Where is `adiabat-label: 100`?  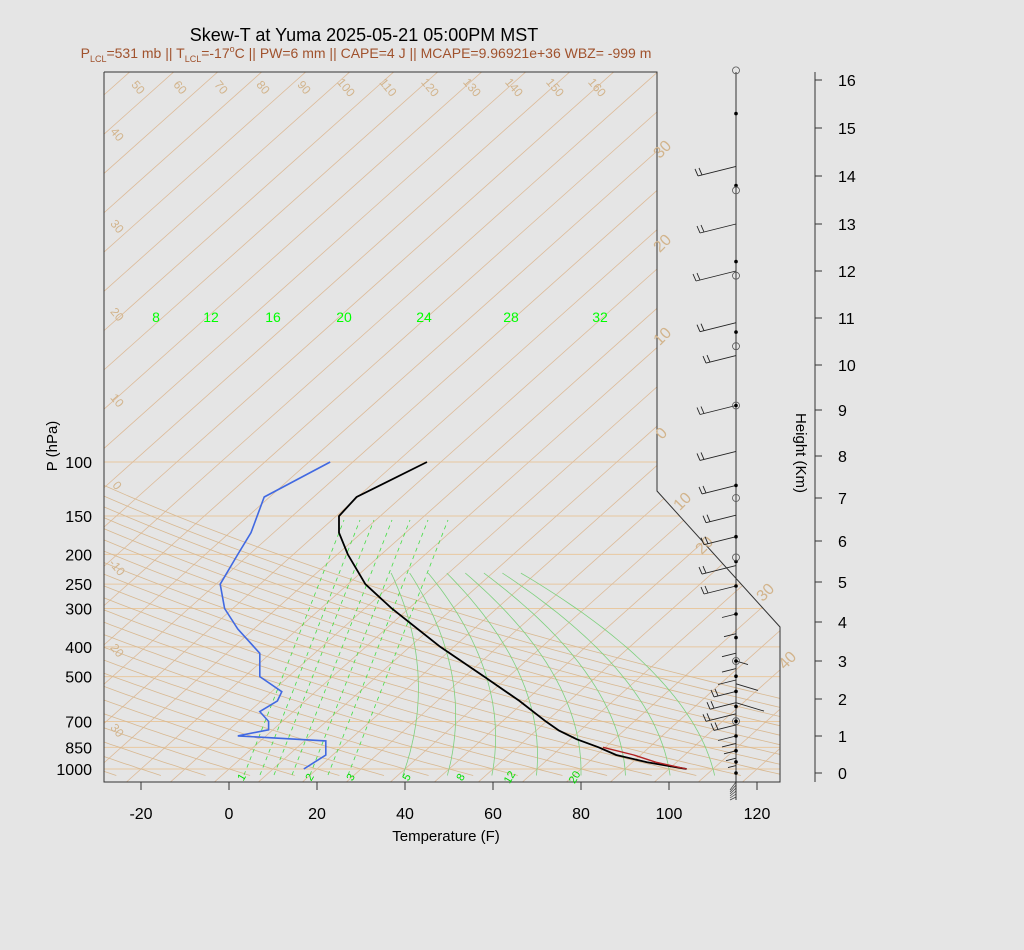
adiabat-label: 100 is located at coordinates (346, 87).